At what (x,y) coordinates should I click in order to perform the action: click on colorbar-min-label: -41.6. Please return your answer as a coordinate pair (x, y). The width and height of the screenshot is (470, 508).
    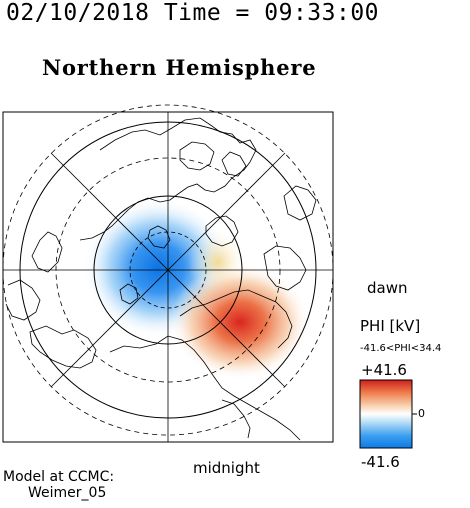
    Looking at the image, I should click on (380, 462).